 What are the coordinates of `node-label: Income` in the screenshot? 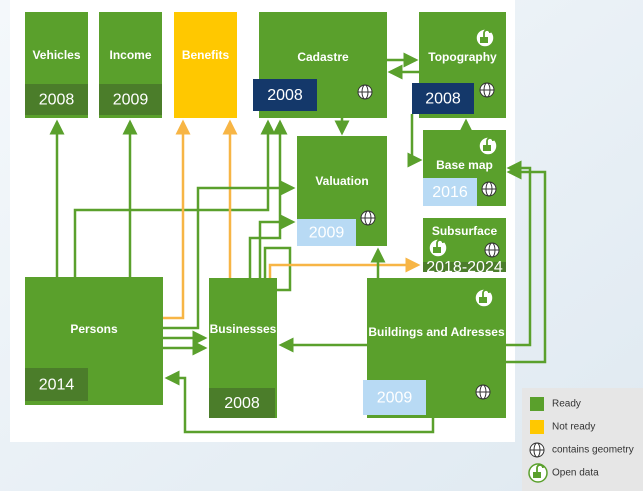 It's located at (130, 55).